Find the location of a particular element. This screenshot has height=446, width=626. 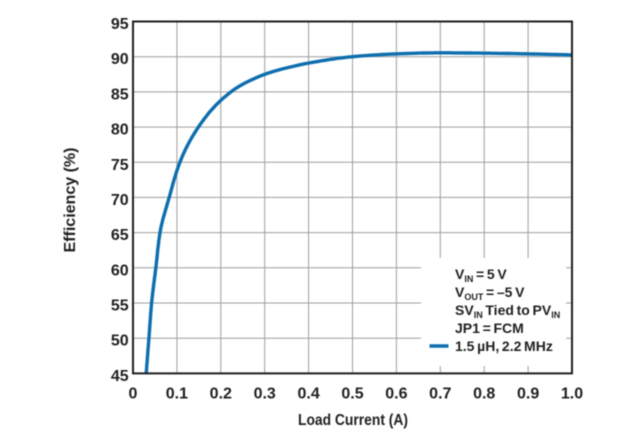

svg-text: 55 is located at coordinates (120, 306).